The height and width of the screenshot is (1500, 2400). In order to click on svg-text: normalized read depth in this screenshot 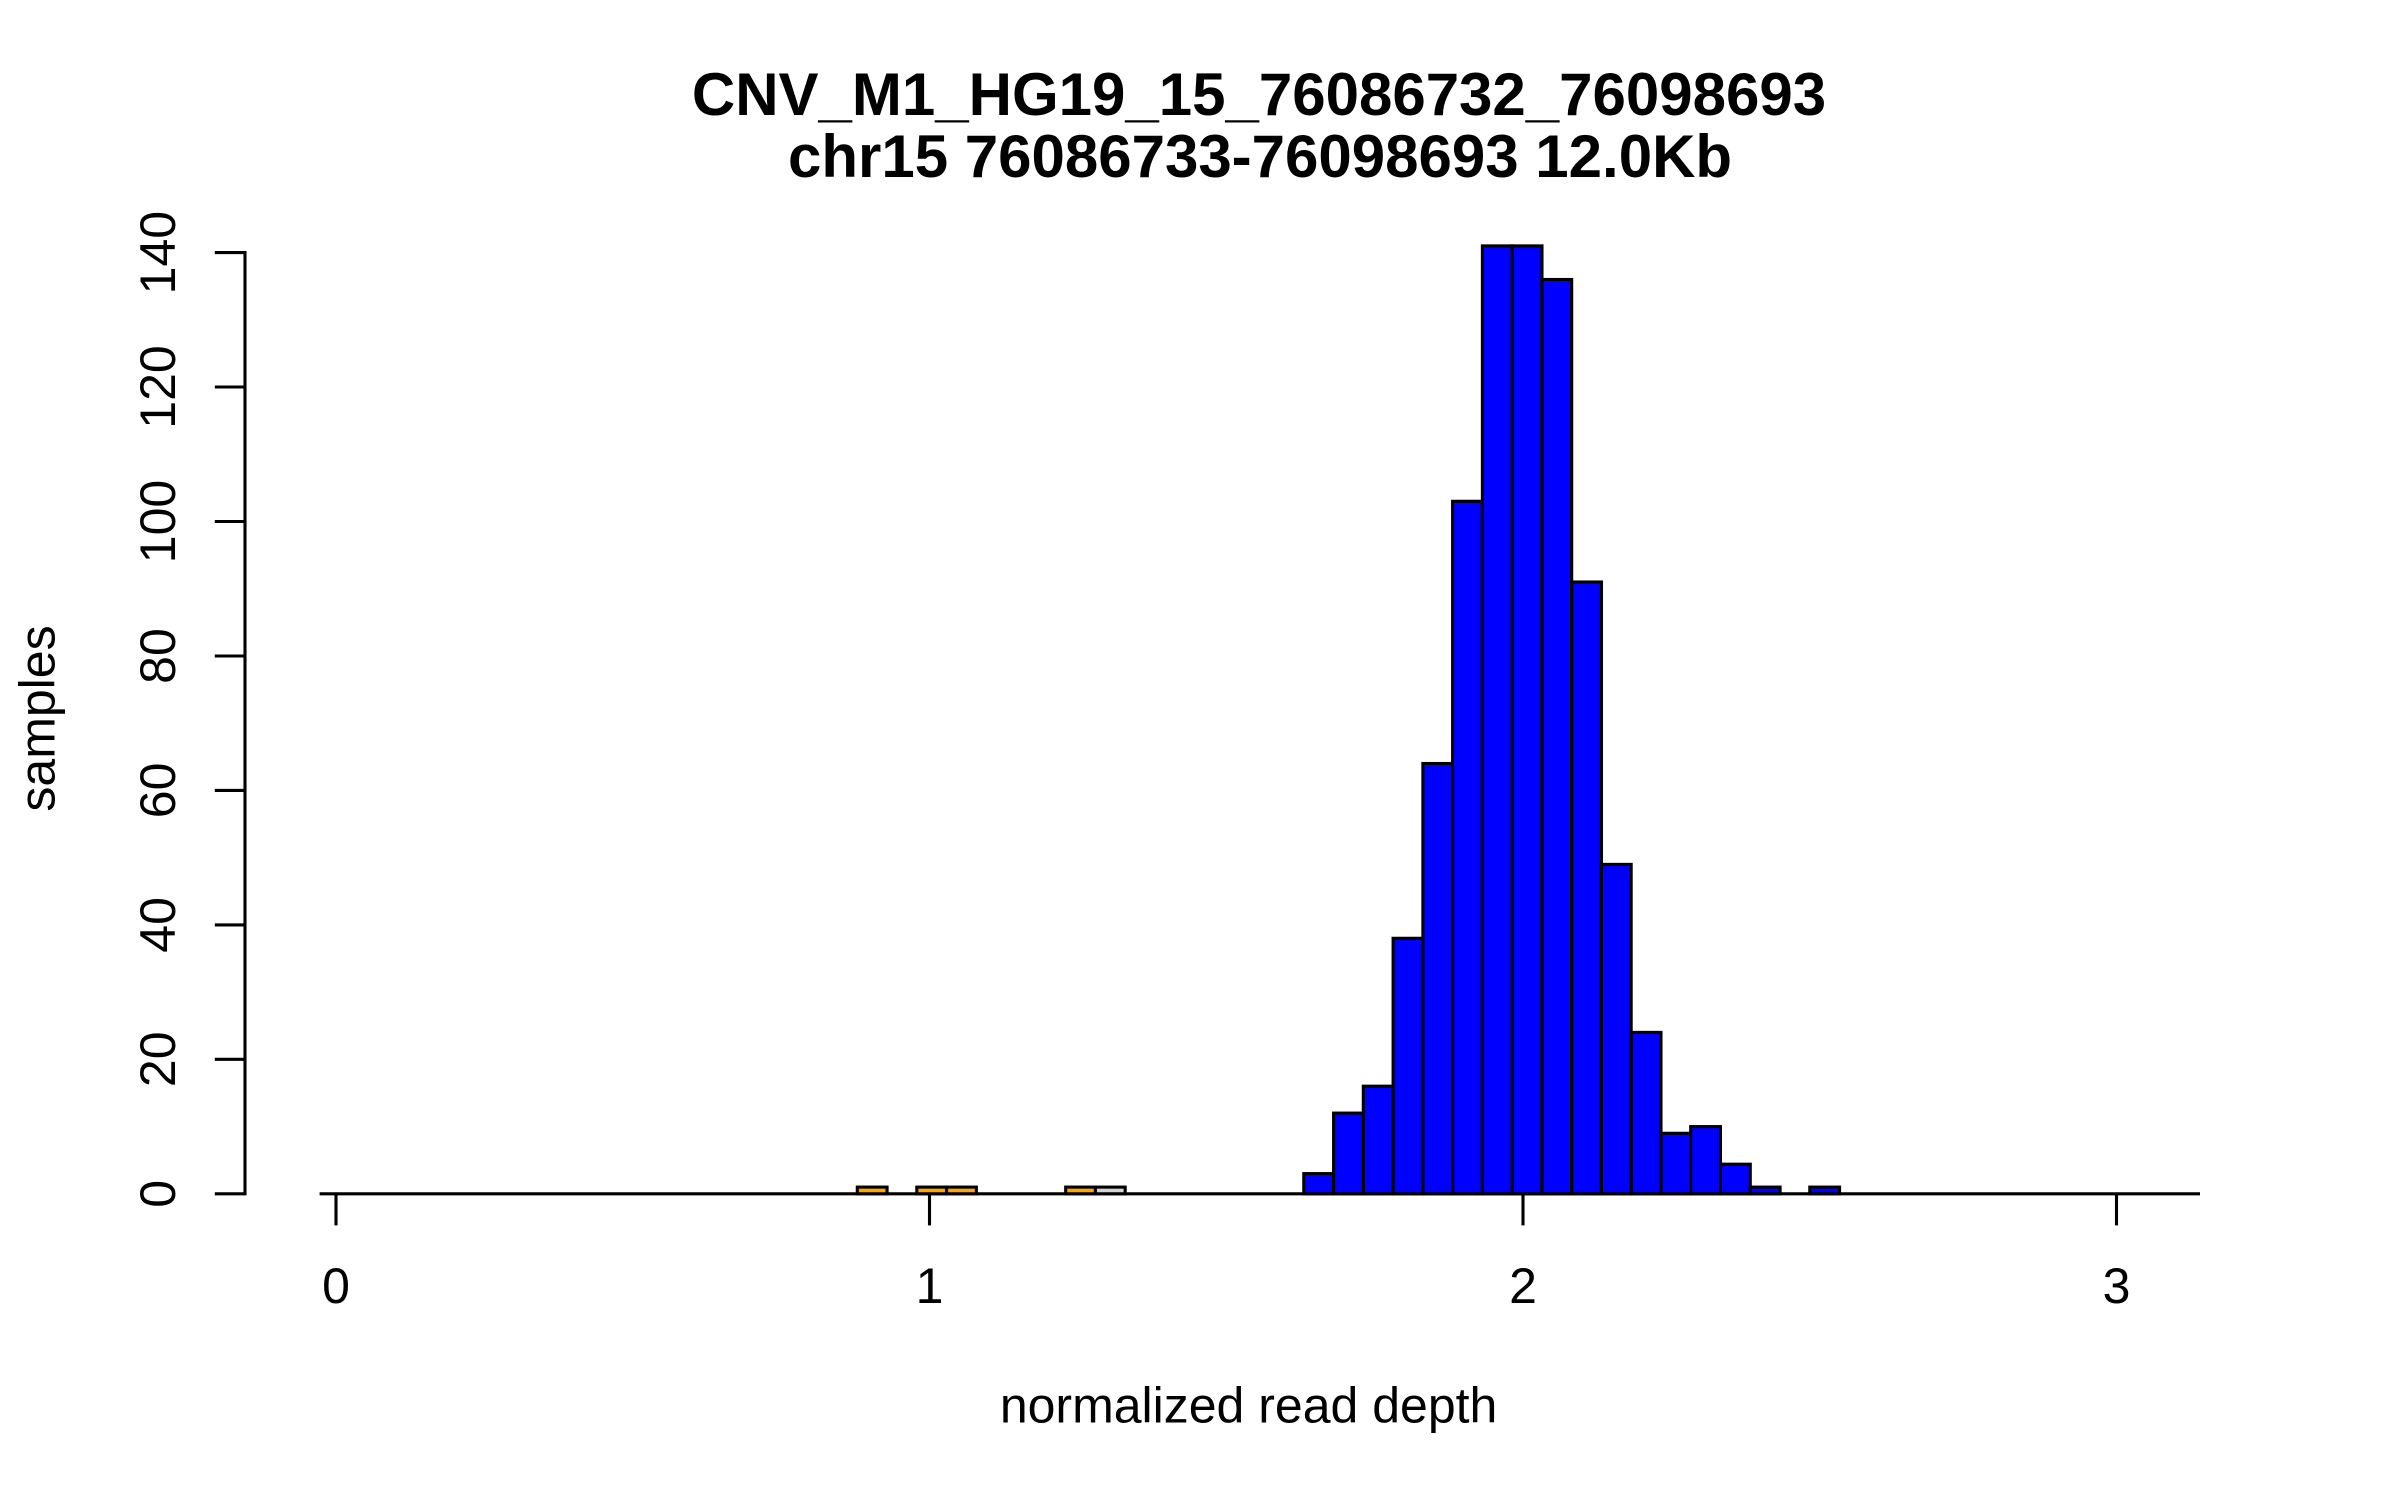, I will do `click(1249, 1406)`.